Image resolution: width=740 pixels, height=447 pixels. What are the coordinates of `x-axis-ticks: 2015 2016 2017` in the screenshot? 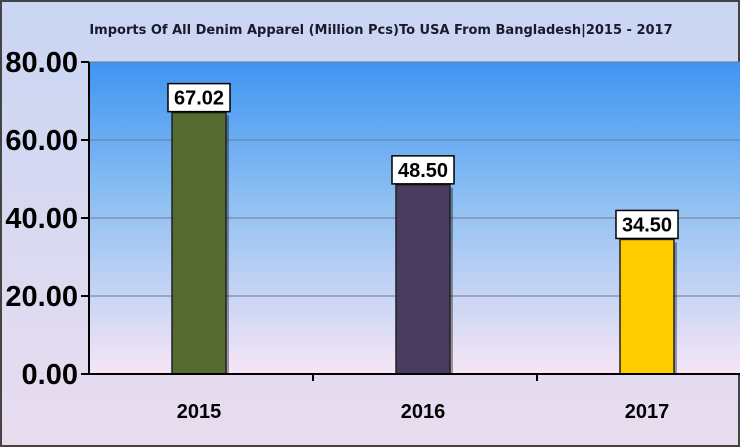 It's located at (423, 398).